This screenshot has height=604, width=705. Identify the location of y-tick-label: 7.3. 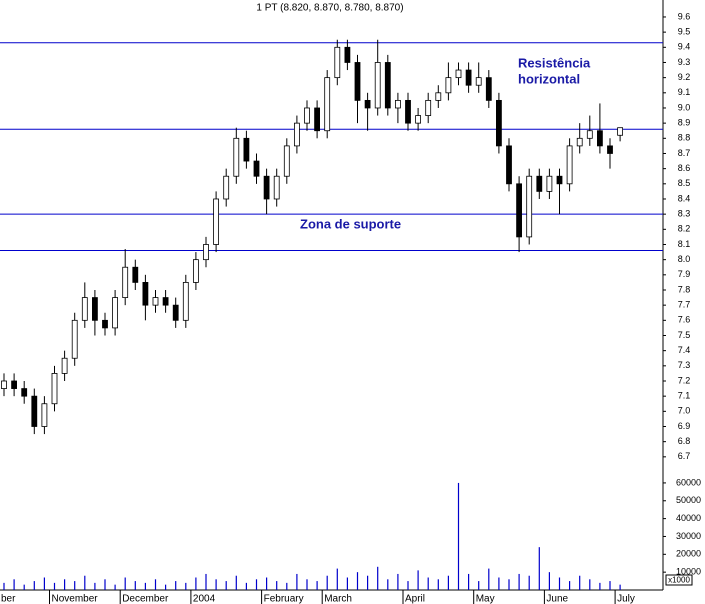
(684, 365).